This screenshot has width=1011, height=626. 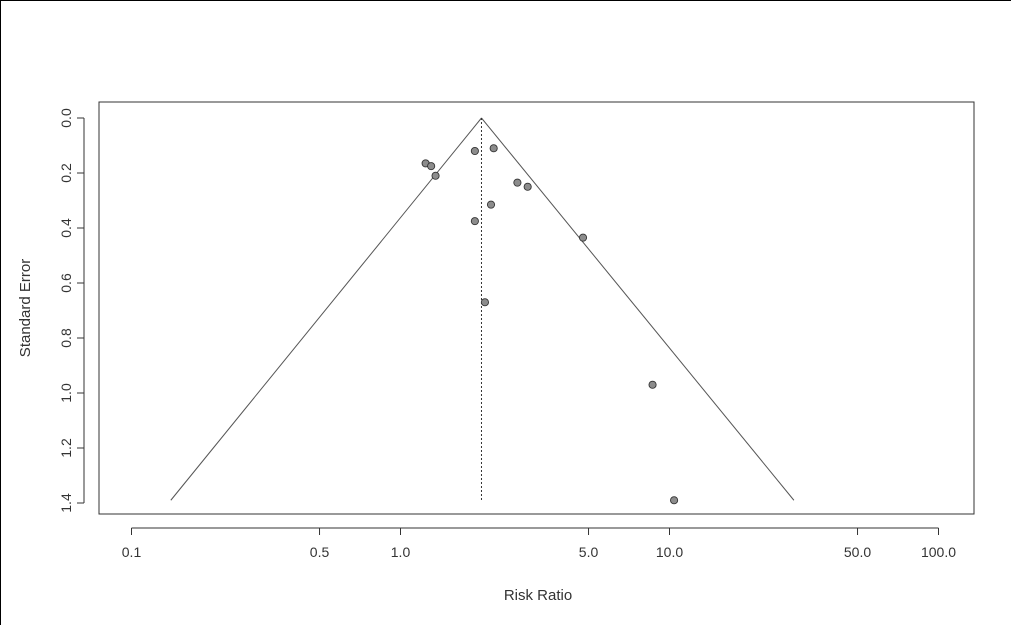 I want to click on x-tick-label: 100.0, so click(x=938, y=552).